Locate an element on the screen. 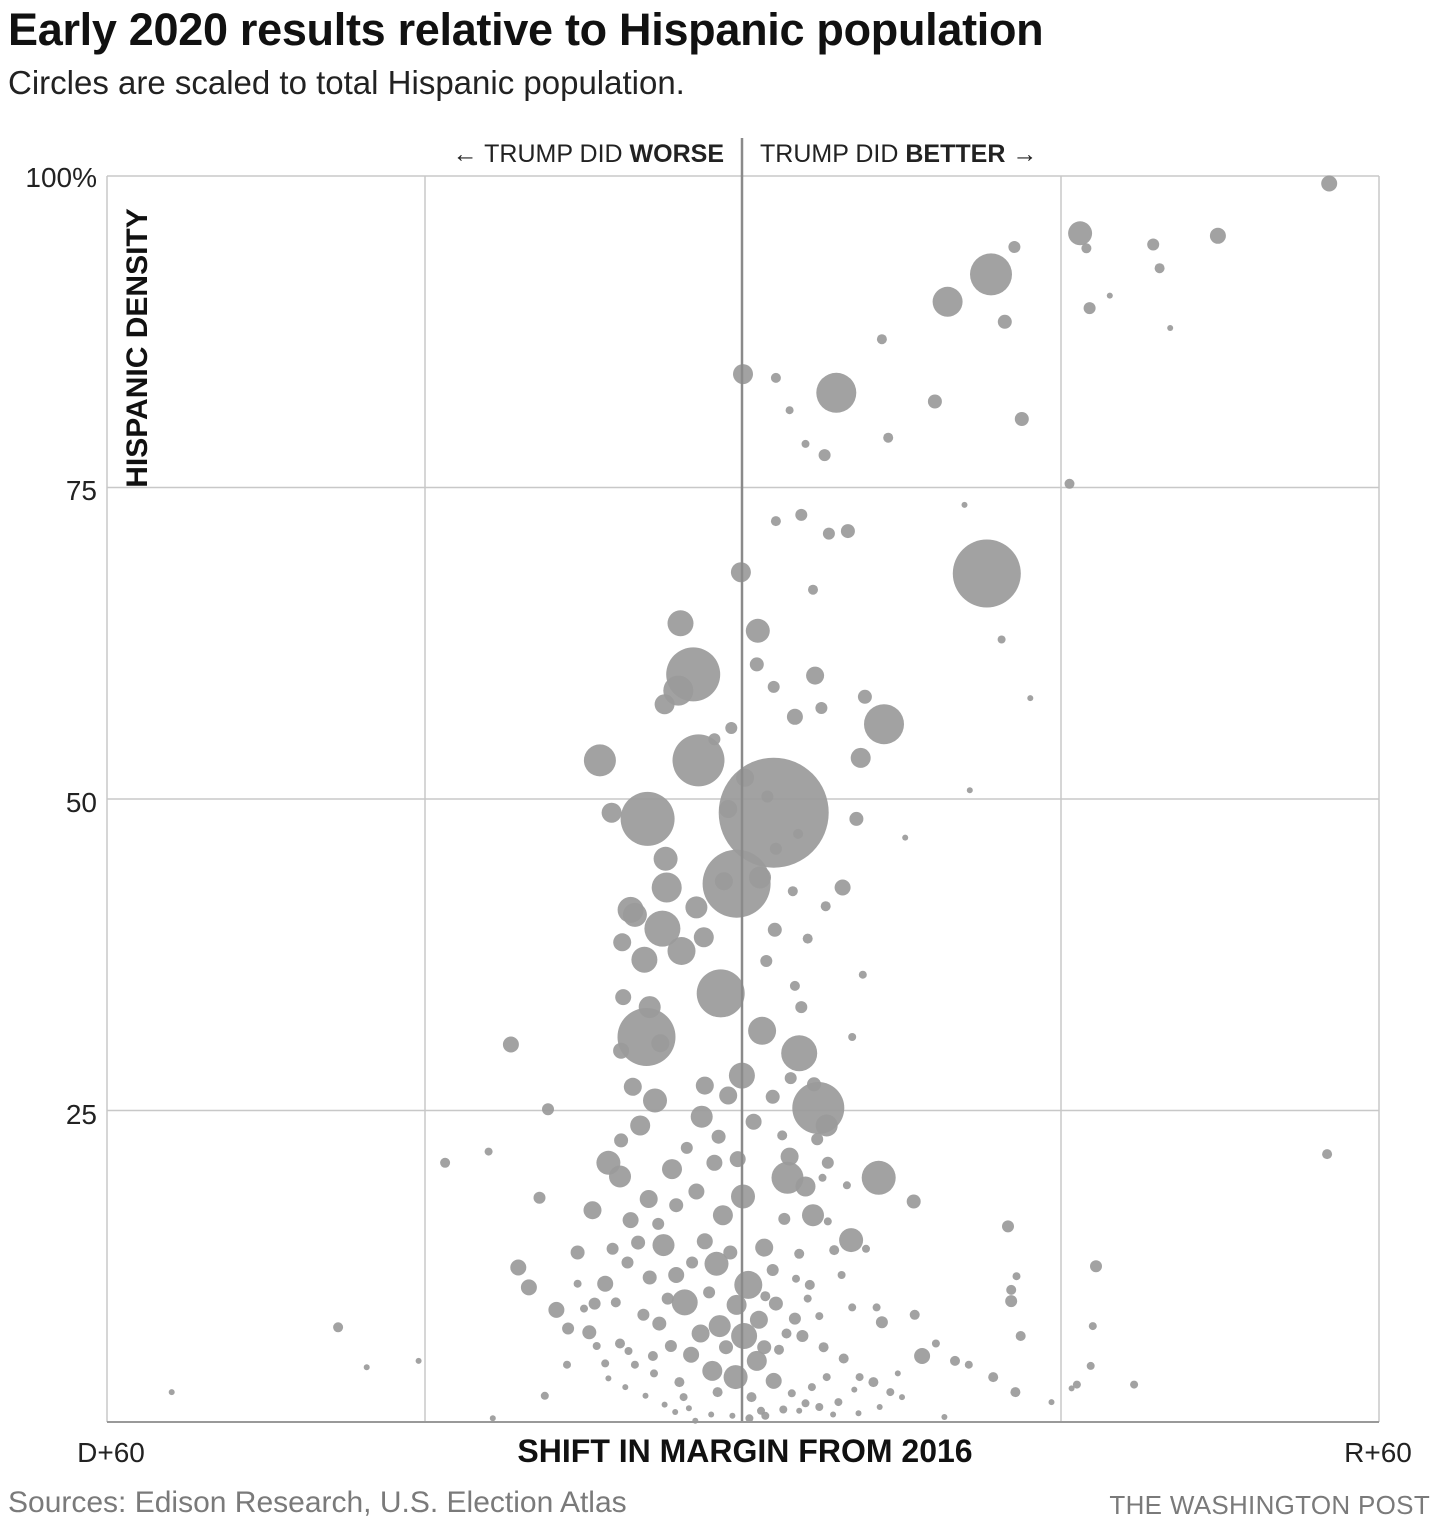  y-tick-label-50: 50 is located at coordinates (81, 802).